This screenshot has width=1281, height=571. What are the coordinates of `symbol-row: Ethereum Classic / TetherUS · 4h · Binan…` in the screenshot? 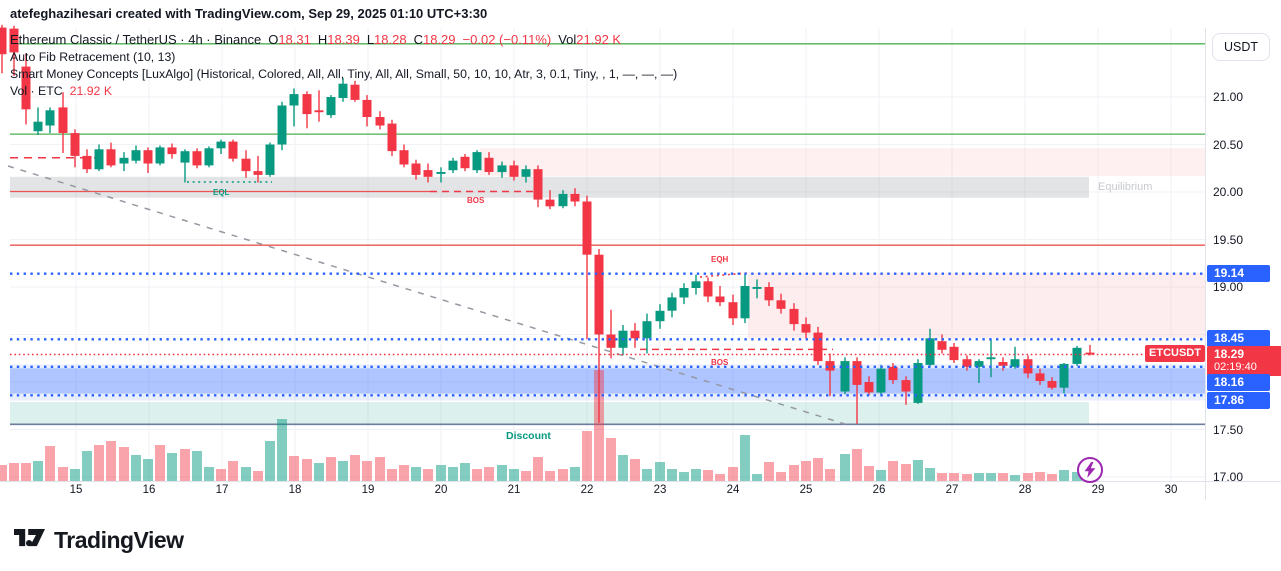 It's located at (343, 40).